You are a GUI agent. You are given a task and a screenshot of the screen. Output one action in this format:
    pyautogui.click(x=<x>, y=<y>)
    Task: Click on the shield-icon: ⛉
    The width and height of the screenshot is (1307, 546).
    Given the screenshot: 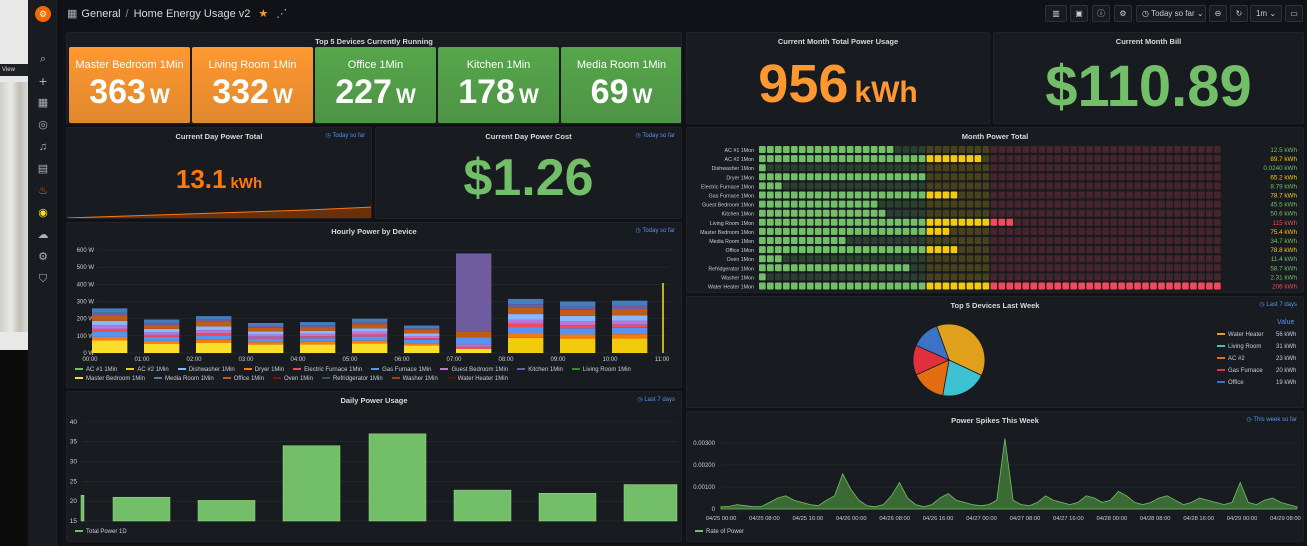 What is the action you would take?
    pyautogui.click(x=43, y=279)
    